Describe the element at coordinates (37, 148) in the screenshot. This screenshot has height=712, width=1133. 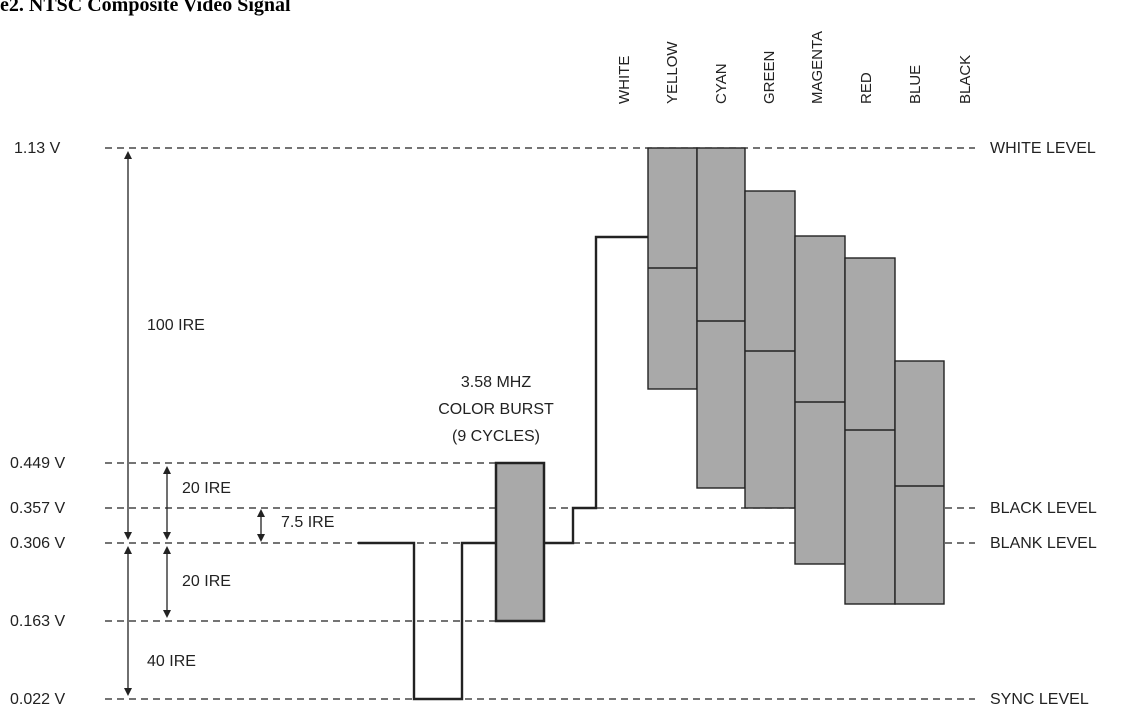
I see `voltage-label-1-13: 1.13 V` at that location.